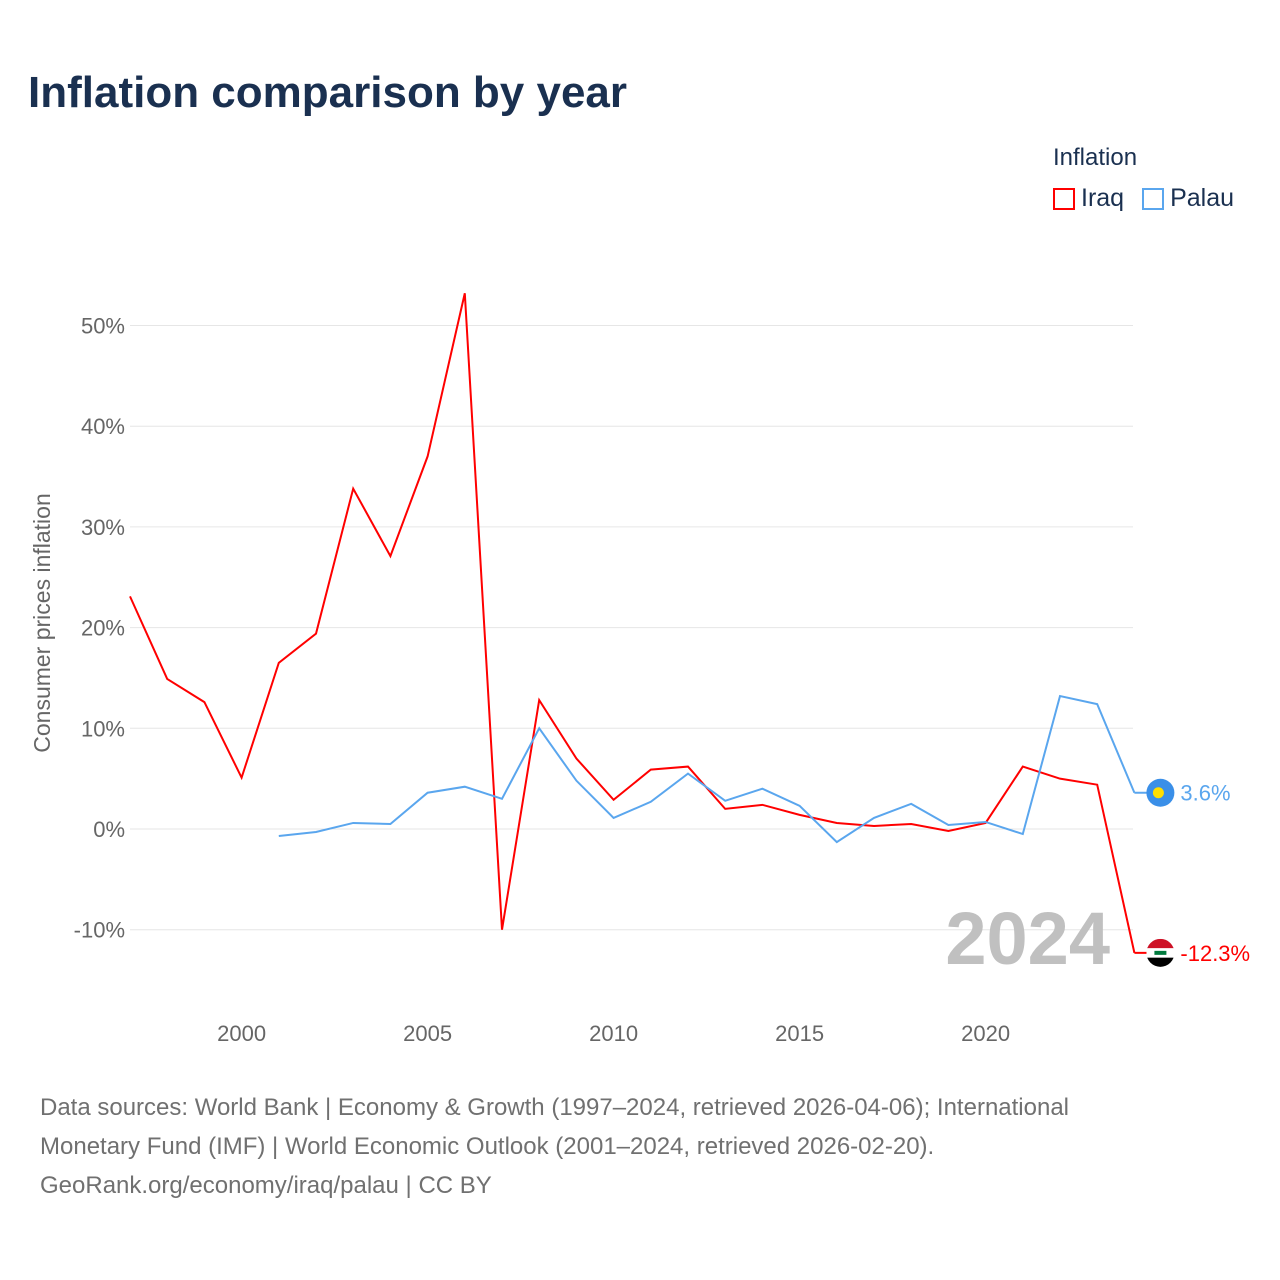 This screenshot has height=1280, width=1280. I want to click on x-tick-label: 2020, so click(985, 1033).